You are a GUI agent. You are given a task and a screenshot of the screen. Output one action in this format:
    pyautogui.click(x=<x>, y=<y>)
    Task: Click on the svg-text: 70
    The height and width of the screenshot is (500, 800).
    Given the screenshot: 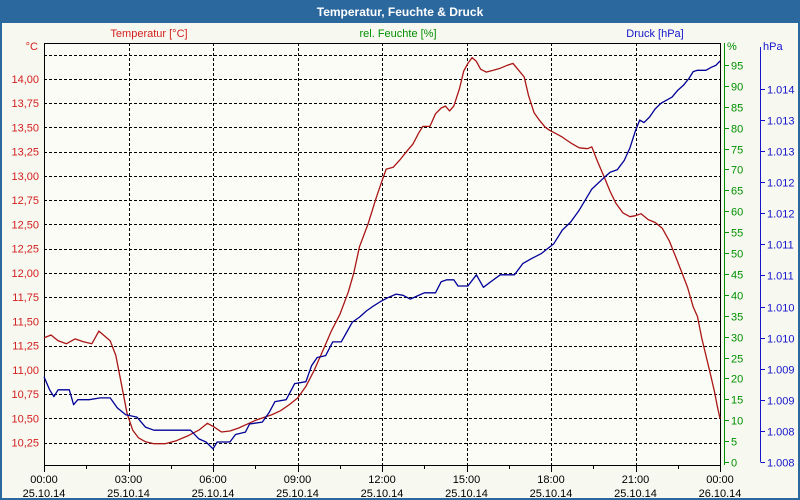 What is the action you would take?
    pyautogui.click(x=737, y=171)
    